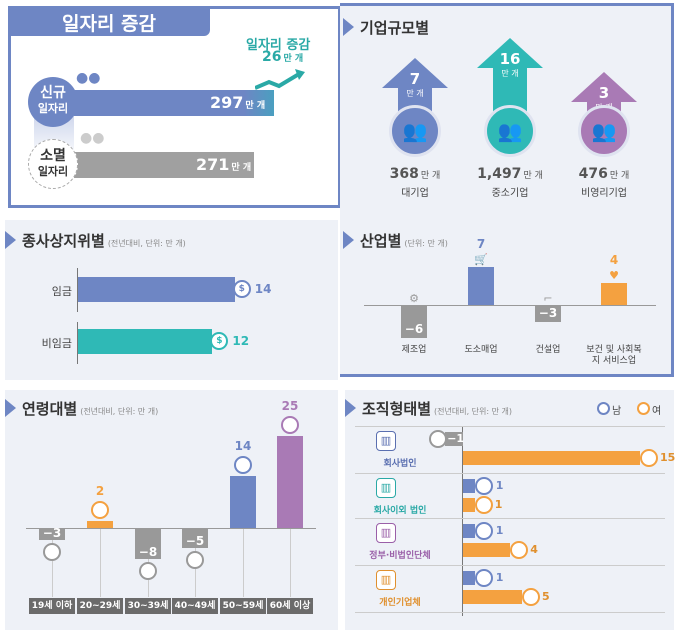  What do you see at coordinates (219, 341) in the screenshot?
I see `money-bag-icon: $` at bounding box center [219, 341].